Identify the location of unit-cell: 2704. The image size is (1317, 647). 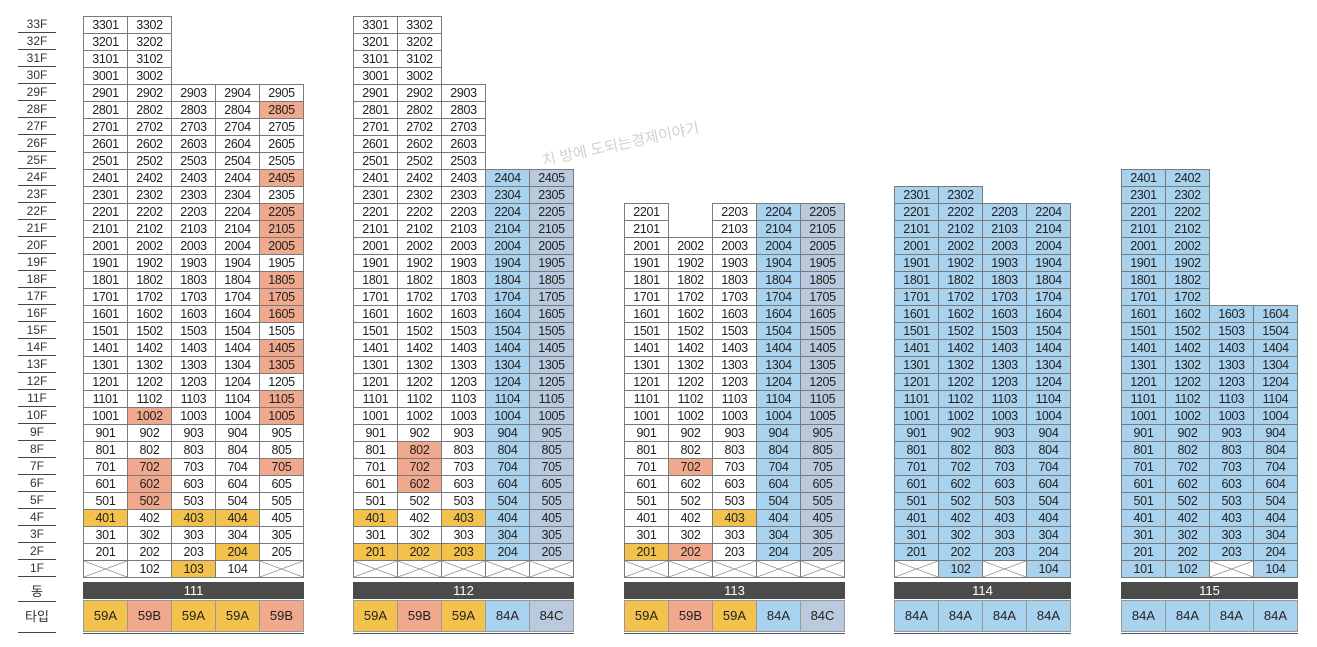
(237, 127).